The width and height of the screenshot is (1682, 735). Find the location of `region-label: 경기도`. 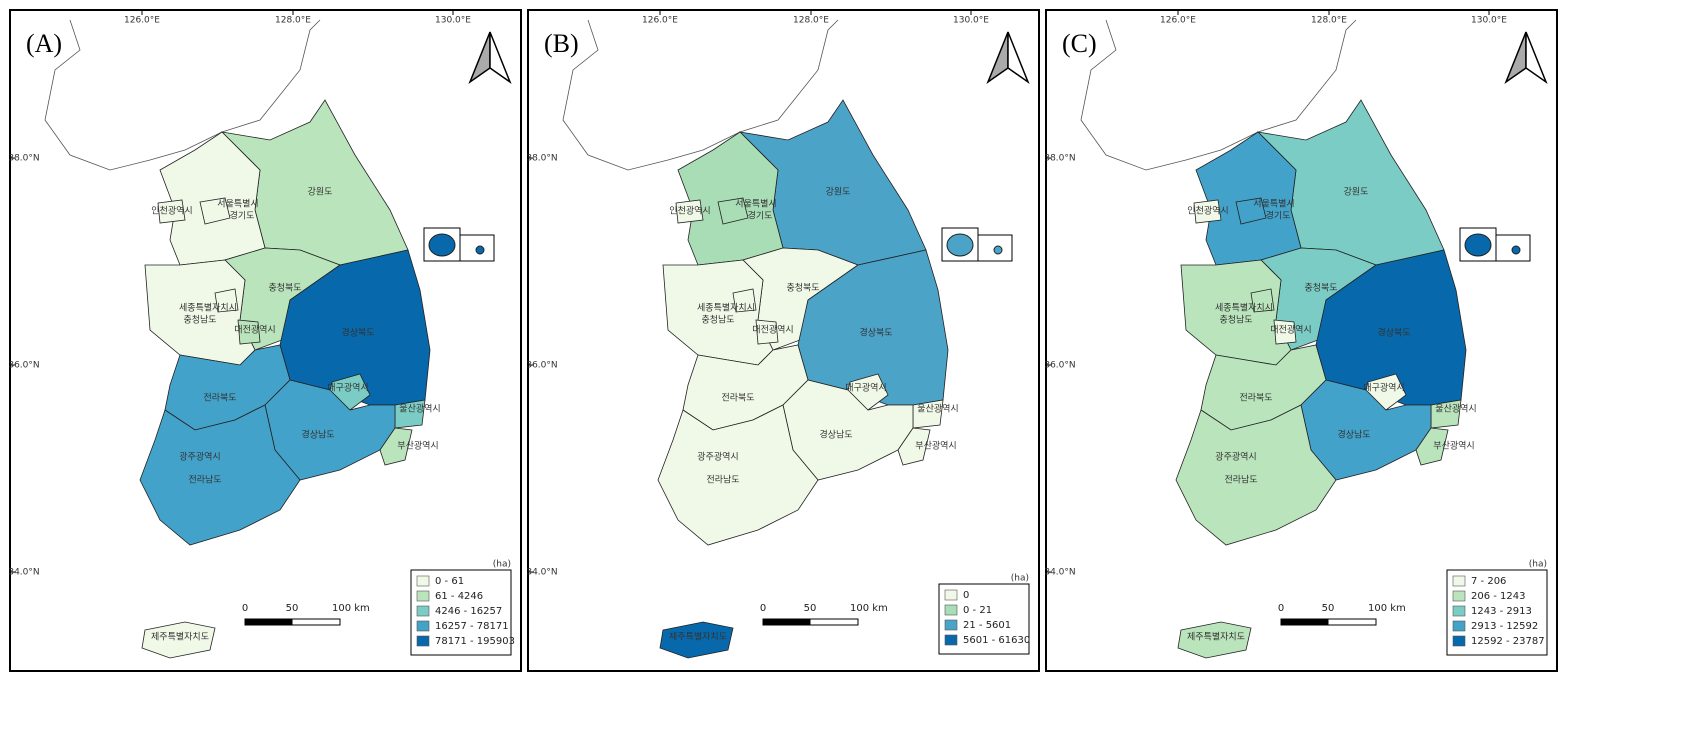

region-label: 경기도 is located at coordinates (242, 216).